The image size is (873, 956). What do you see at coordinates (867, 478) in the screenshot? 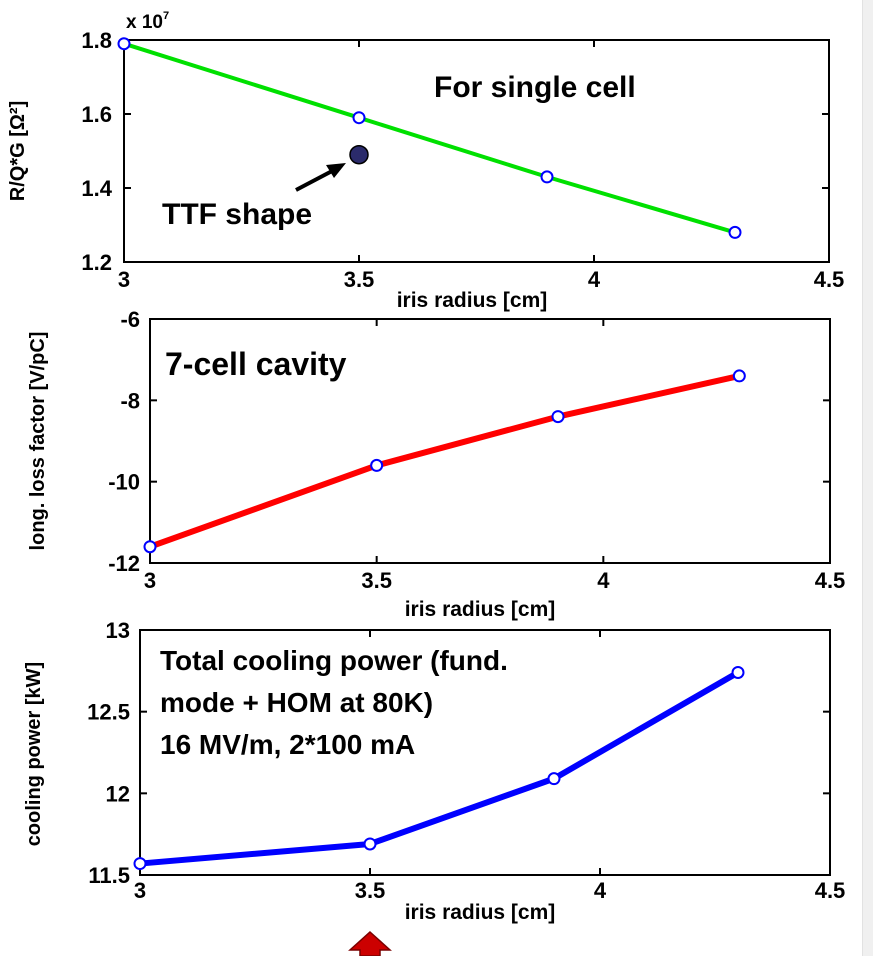
I see `scroll-strip` at bounding box center [867, 478].